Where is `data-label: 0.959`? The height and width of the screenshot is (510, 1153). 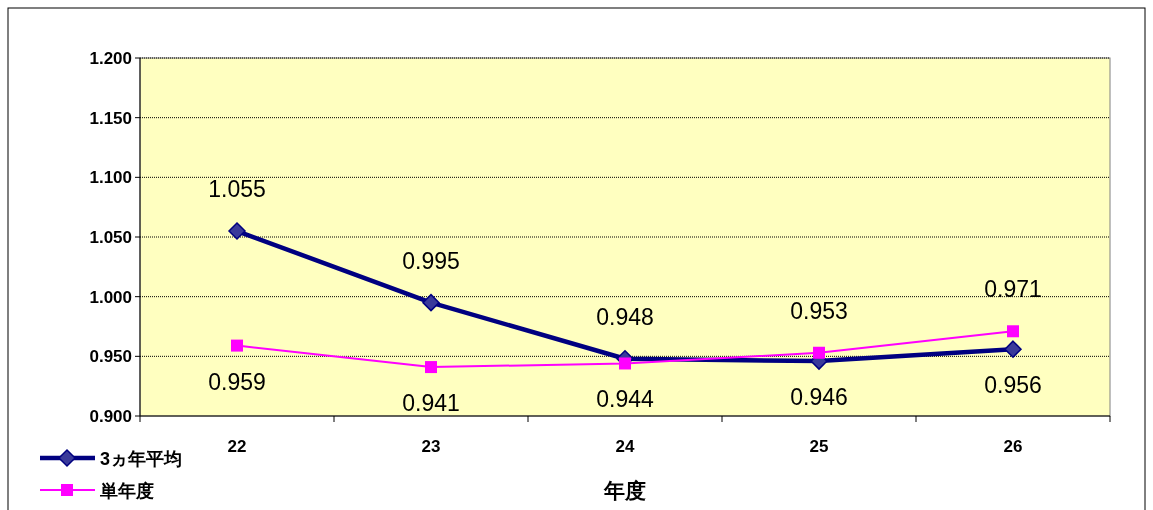
data-label: 0.959 is located at coordinates (237, 381).